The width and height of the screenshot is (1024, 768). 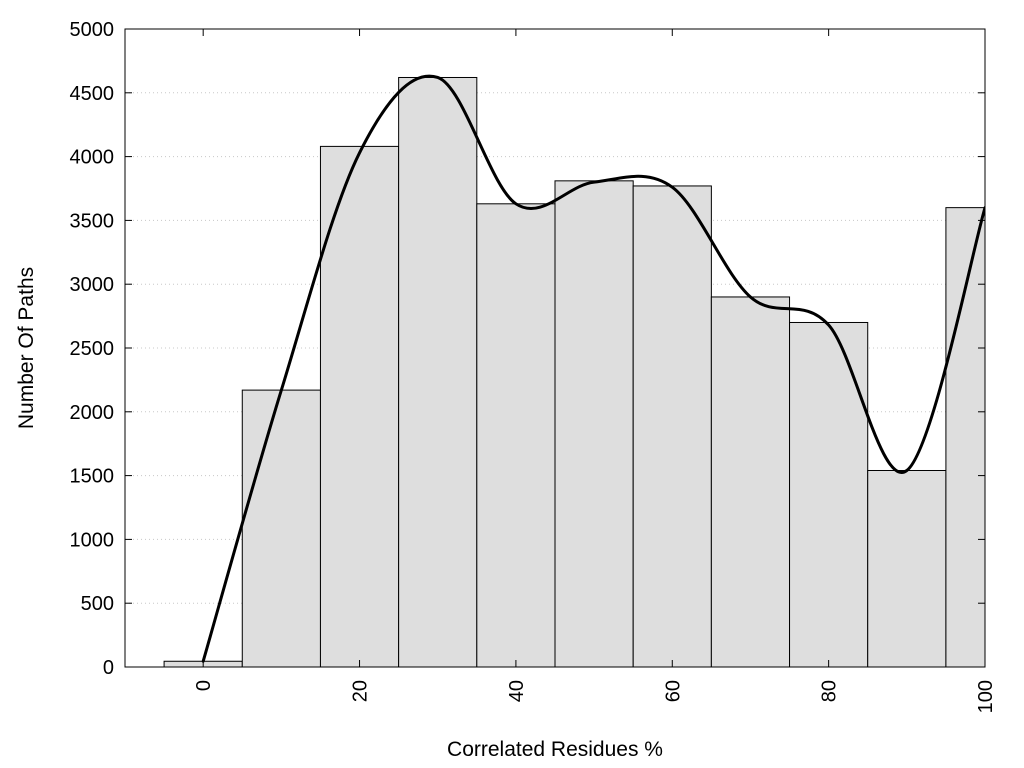 I want to click on y-tick-label-4500: 4500, so click(x=92, y=94).